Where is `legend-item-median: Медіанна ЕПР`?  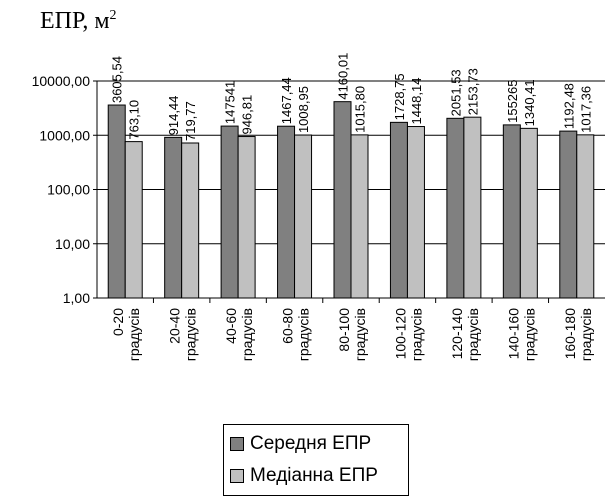
legend-item-median: Медіанна ЕПР is located at coordinates (304, 476).